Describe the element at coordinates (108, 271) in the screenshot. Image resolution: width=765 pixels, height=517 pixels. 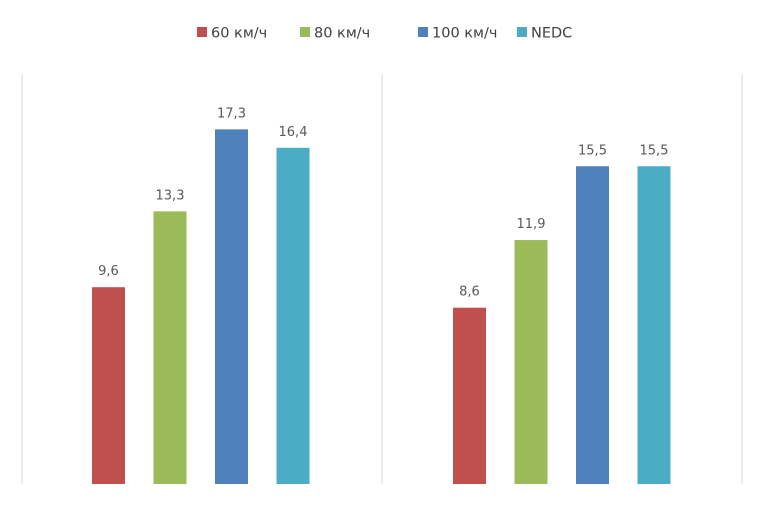
I see `data-label: 9,6` at that location.